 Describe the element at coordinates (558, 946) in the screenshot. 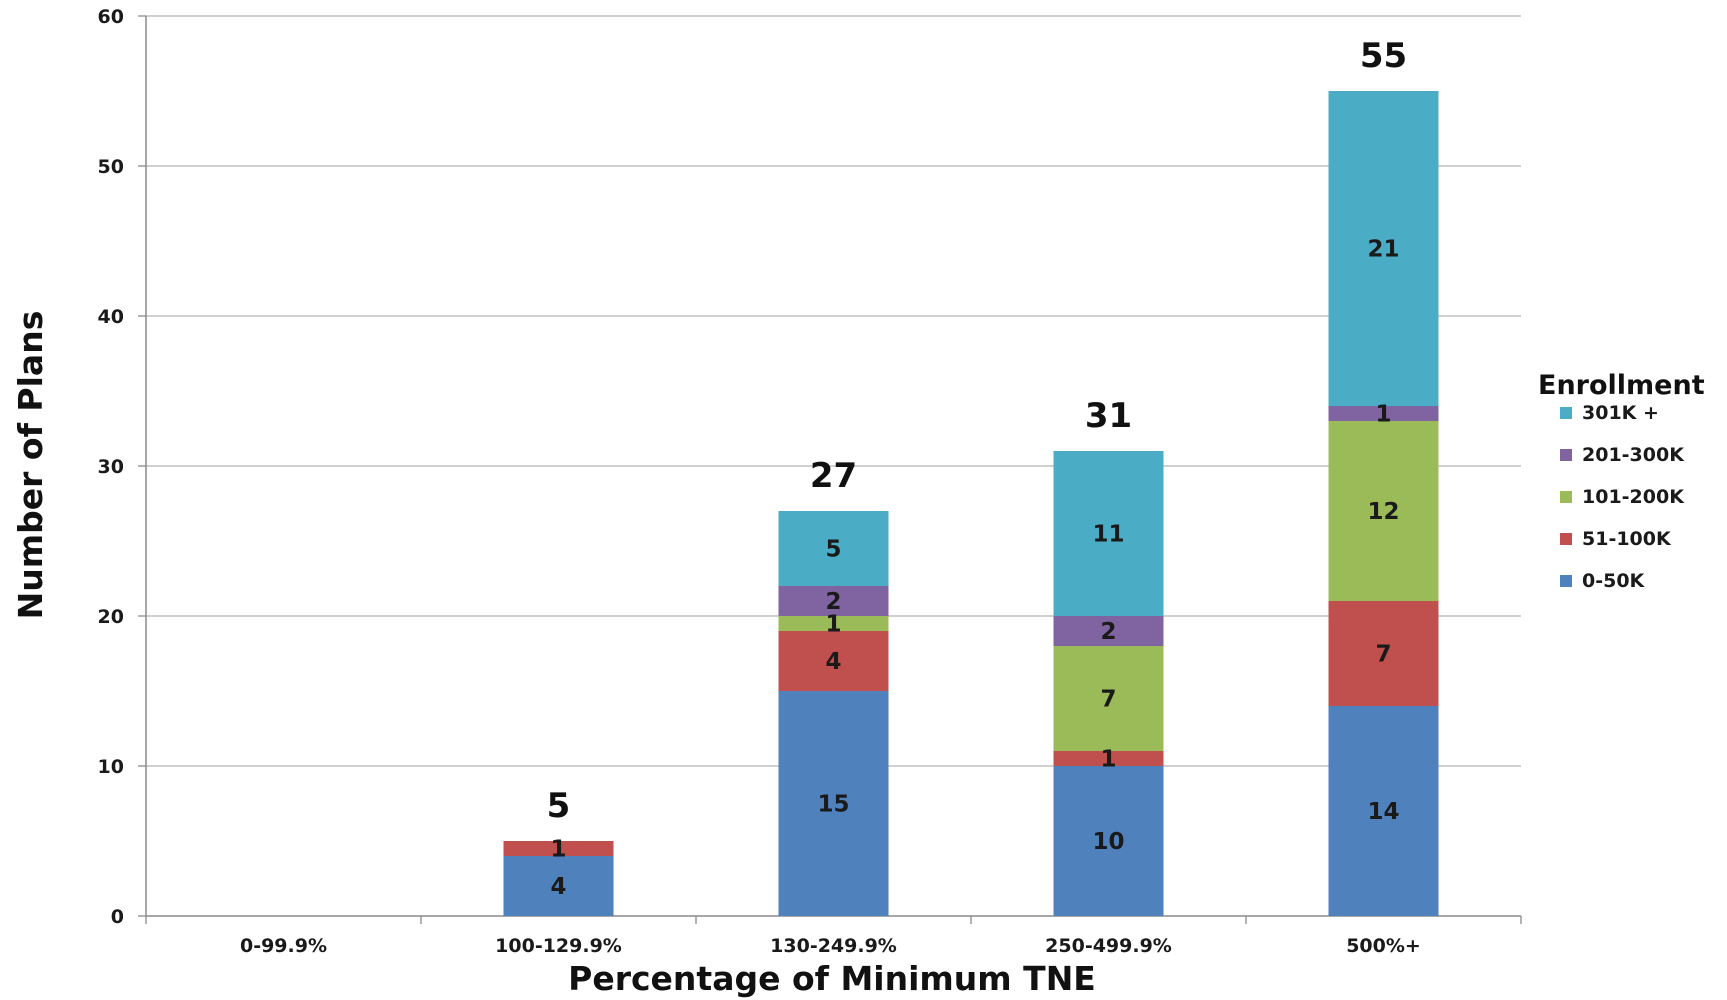

I see `x-tick-label: 100-129.9%` at that location.